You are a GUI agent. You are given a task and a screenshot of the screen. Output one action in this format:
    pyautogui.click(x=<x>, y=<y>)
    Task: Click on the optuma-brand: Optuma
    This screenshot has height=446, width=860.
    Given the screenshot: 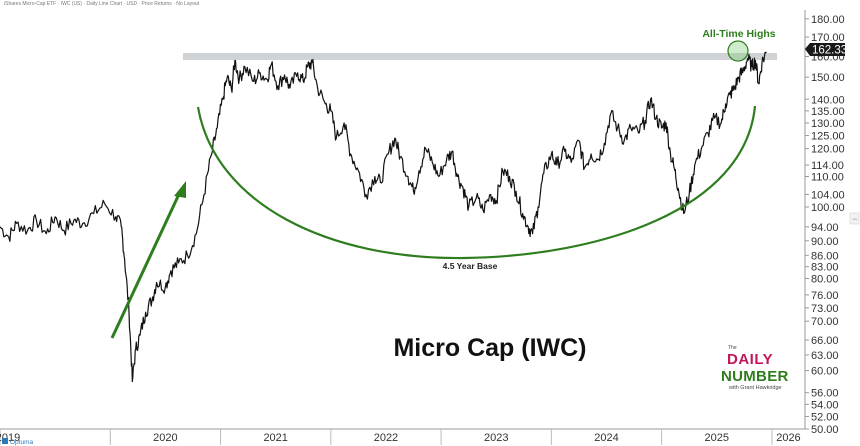 What is the action you would take?
    pyautogui.click(x=18, y=442)
    